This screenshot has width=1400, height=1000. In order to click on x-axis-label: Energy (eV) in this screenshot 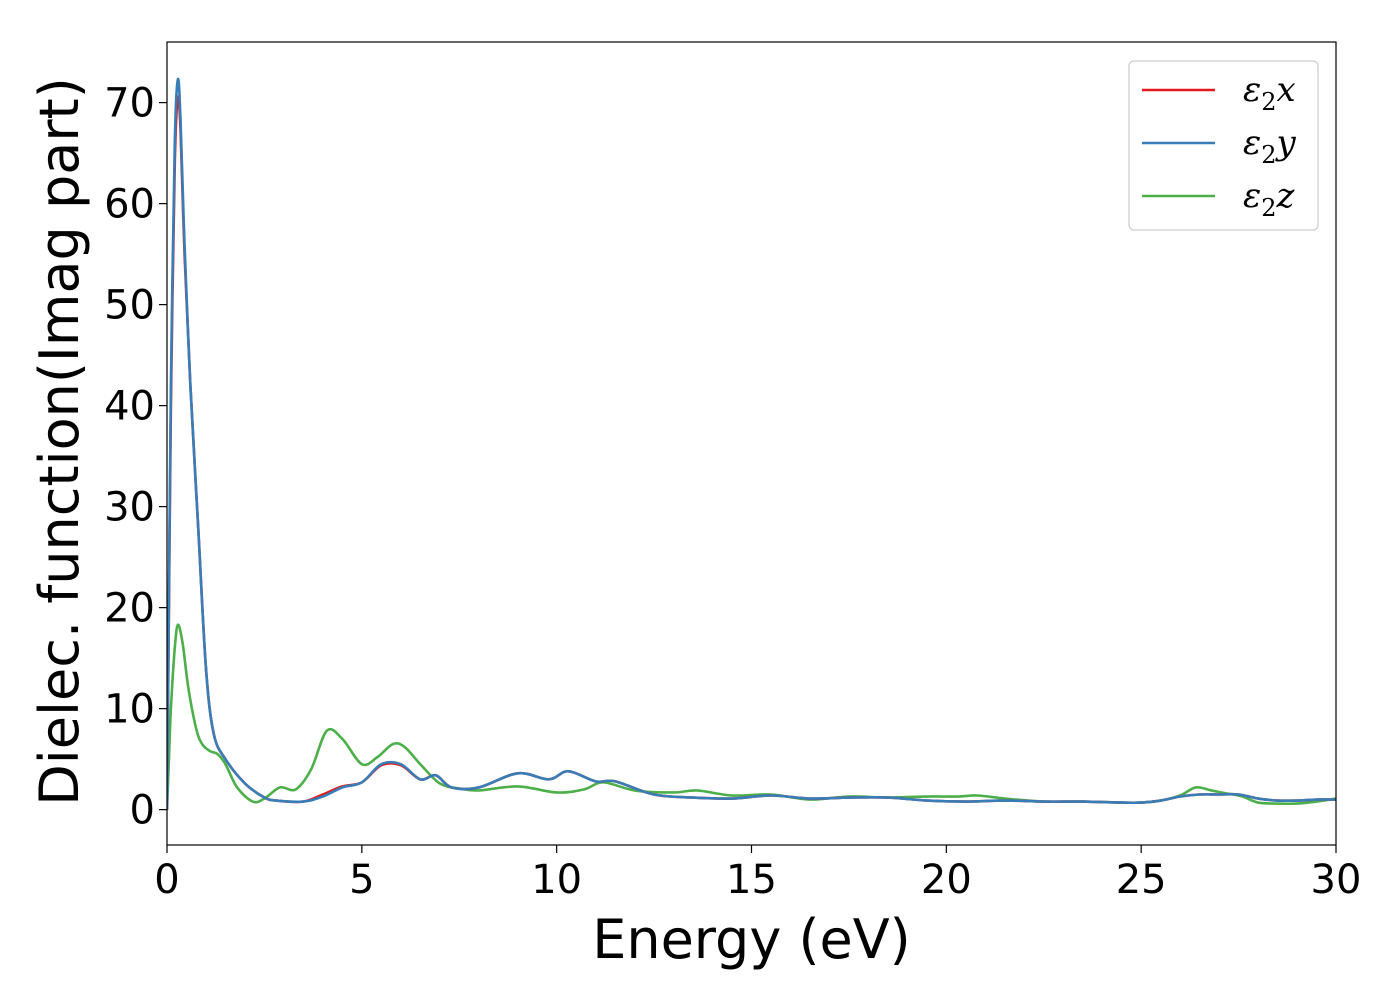, I will do `click(751, 939)`.